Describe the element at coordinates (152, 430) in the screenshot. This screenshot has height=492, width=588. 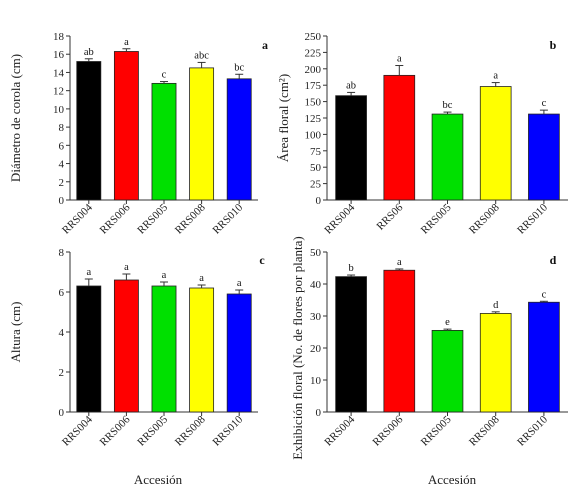
I see `x-tick-label-c: RRS005` at that location.